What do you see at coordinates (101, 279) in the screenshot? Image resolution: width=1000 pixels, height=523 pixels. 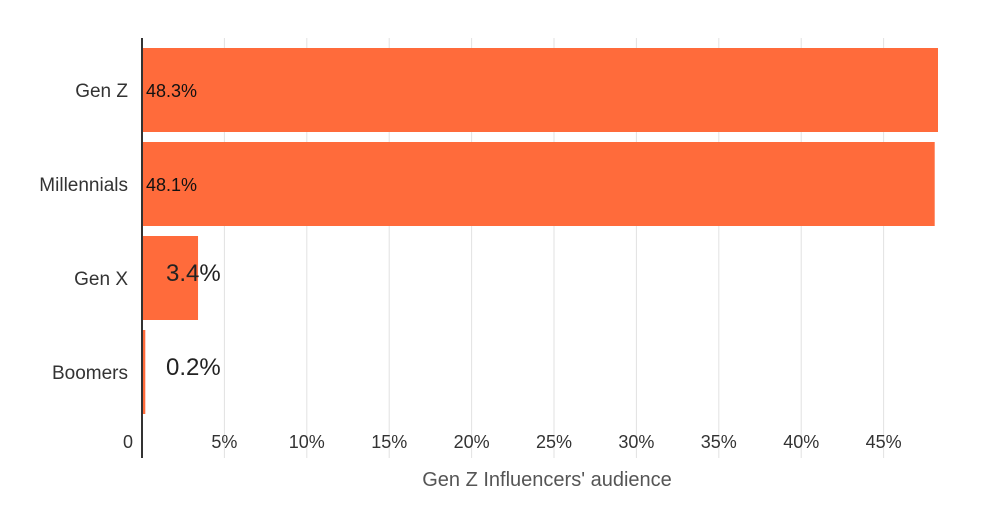 I see `category-label: Gen X` at bounding box center [101, 279].